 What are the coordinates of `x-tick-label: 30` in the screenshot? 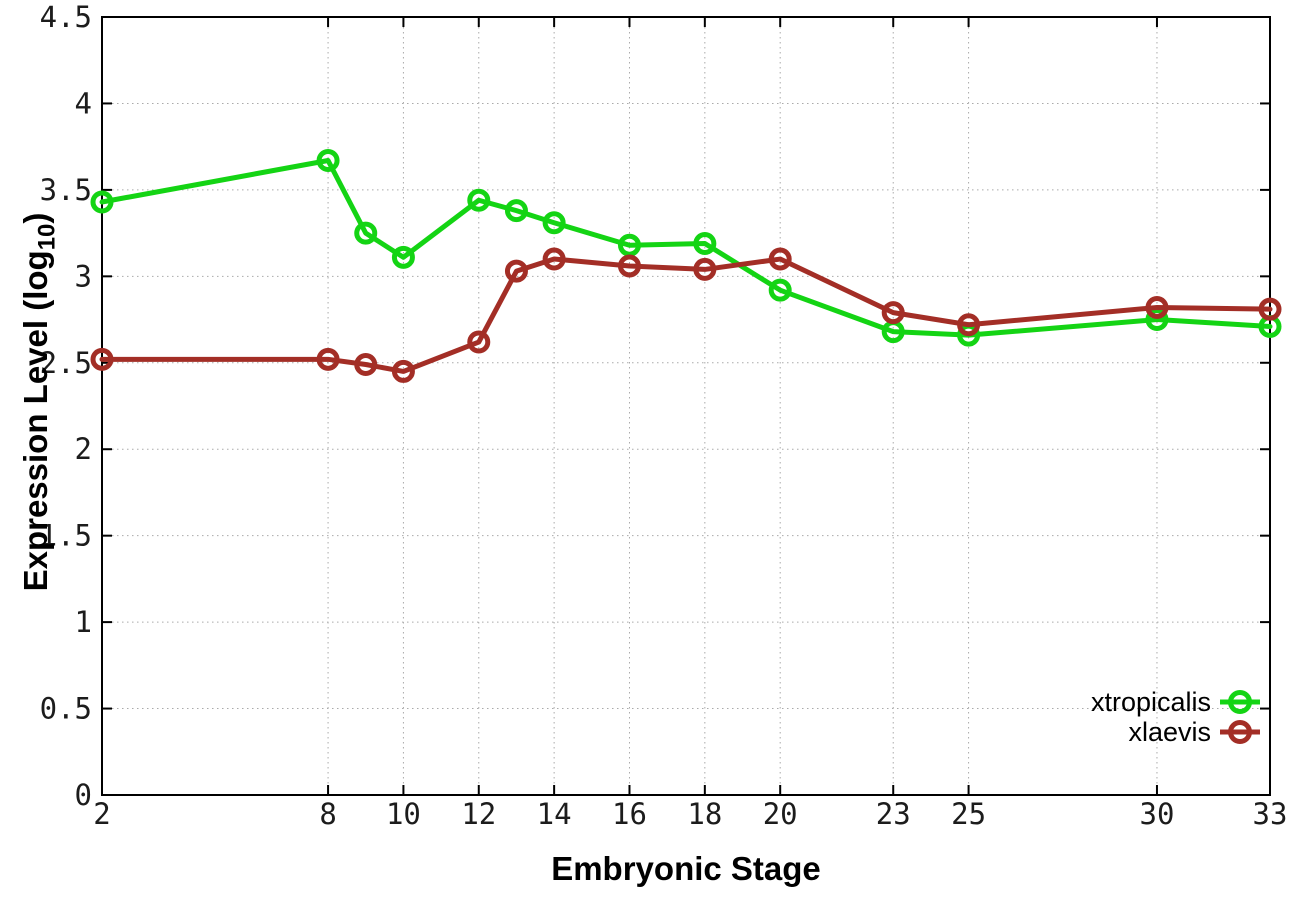 It's located at (1157, 814).